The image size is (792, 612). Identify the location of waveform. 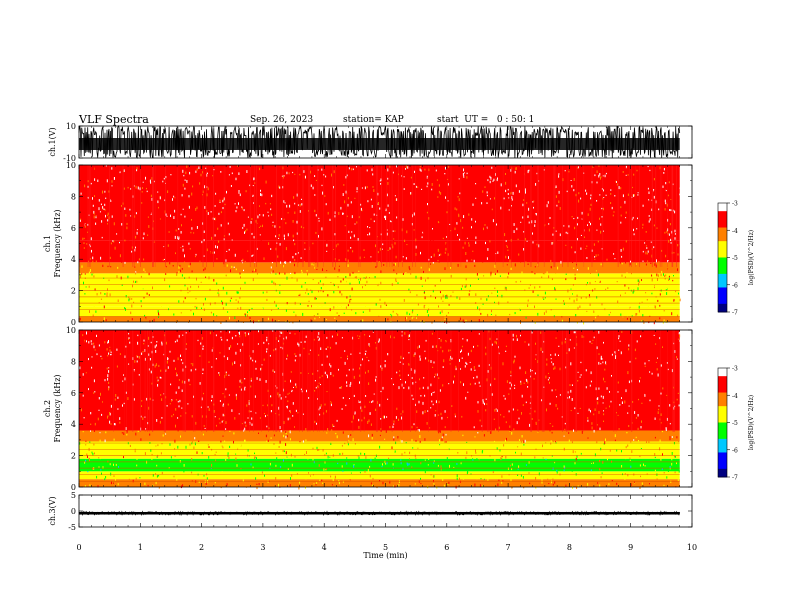
(379, 513).